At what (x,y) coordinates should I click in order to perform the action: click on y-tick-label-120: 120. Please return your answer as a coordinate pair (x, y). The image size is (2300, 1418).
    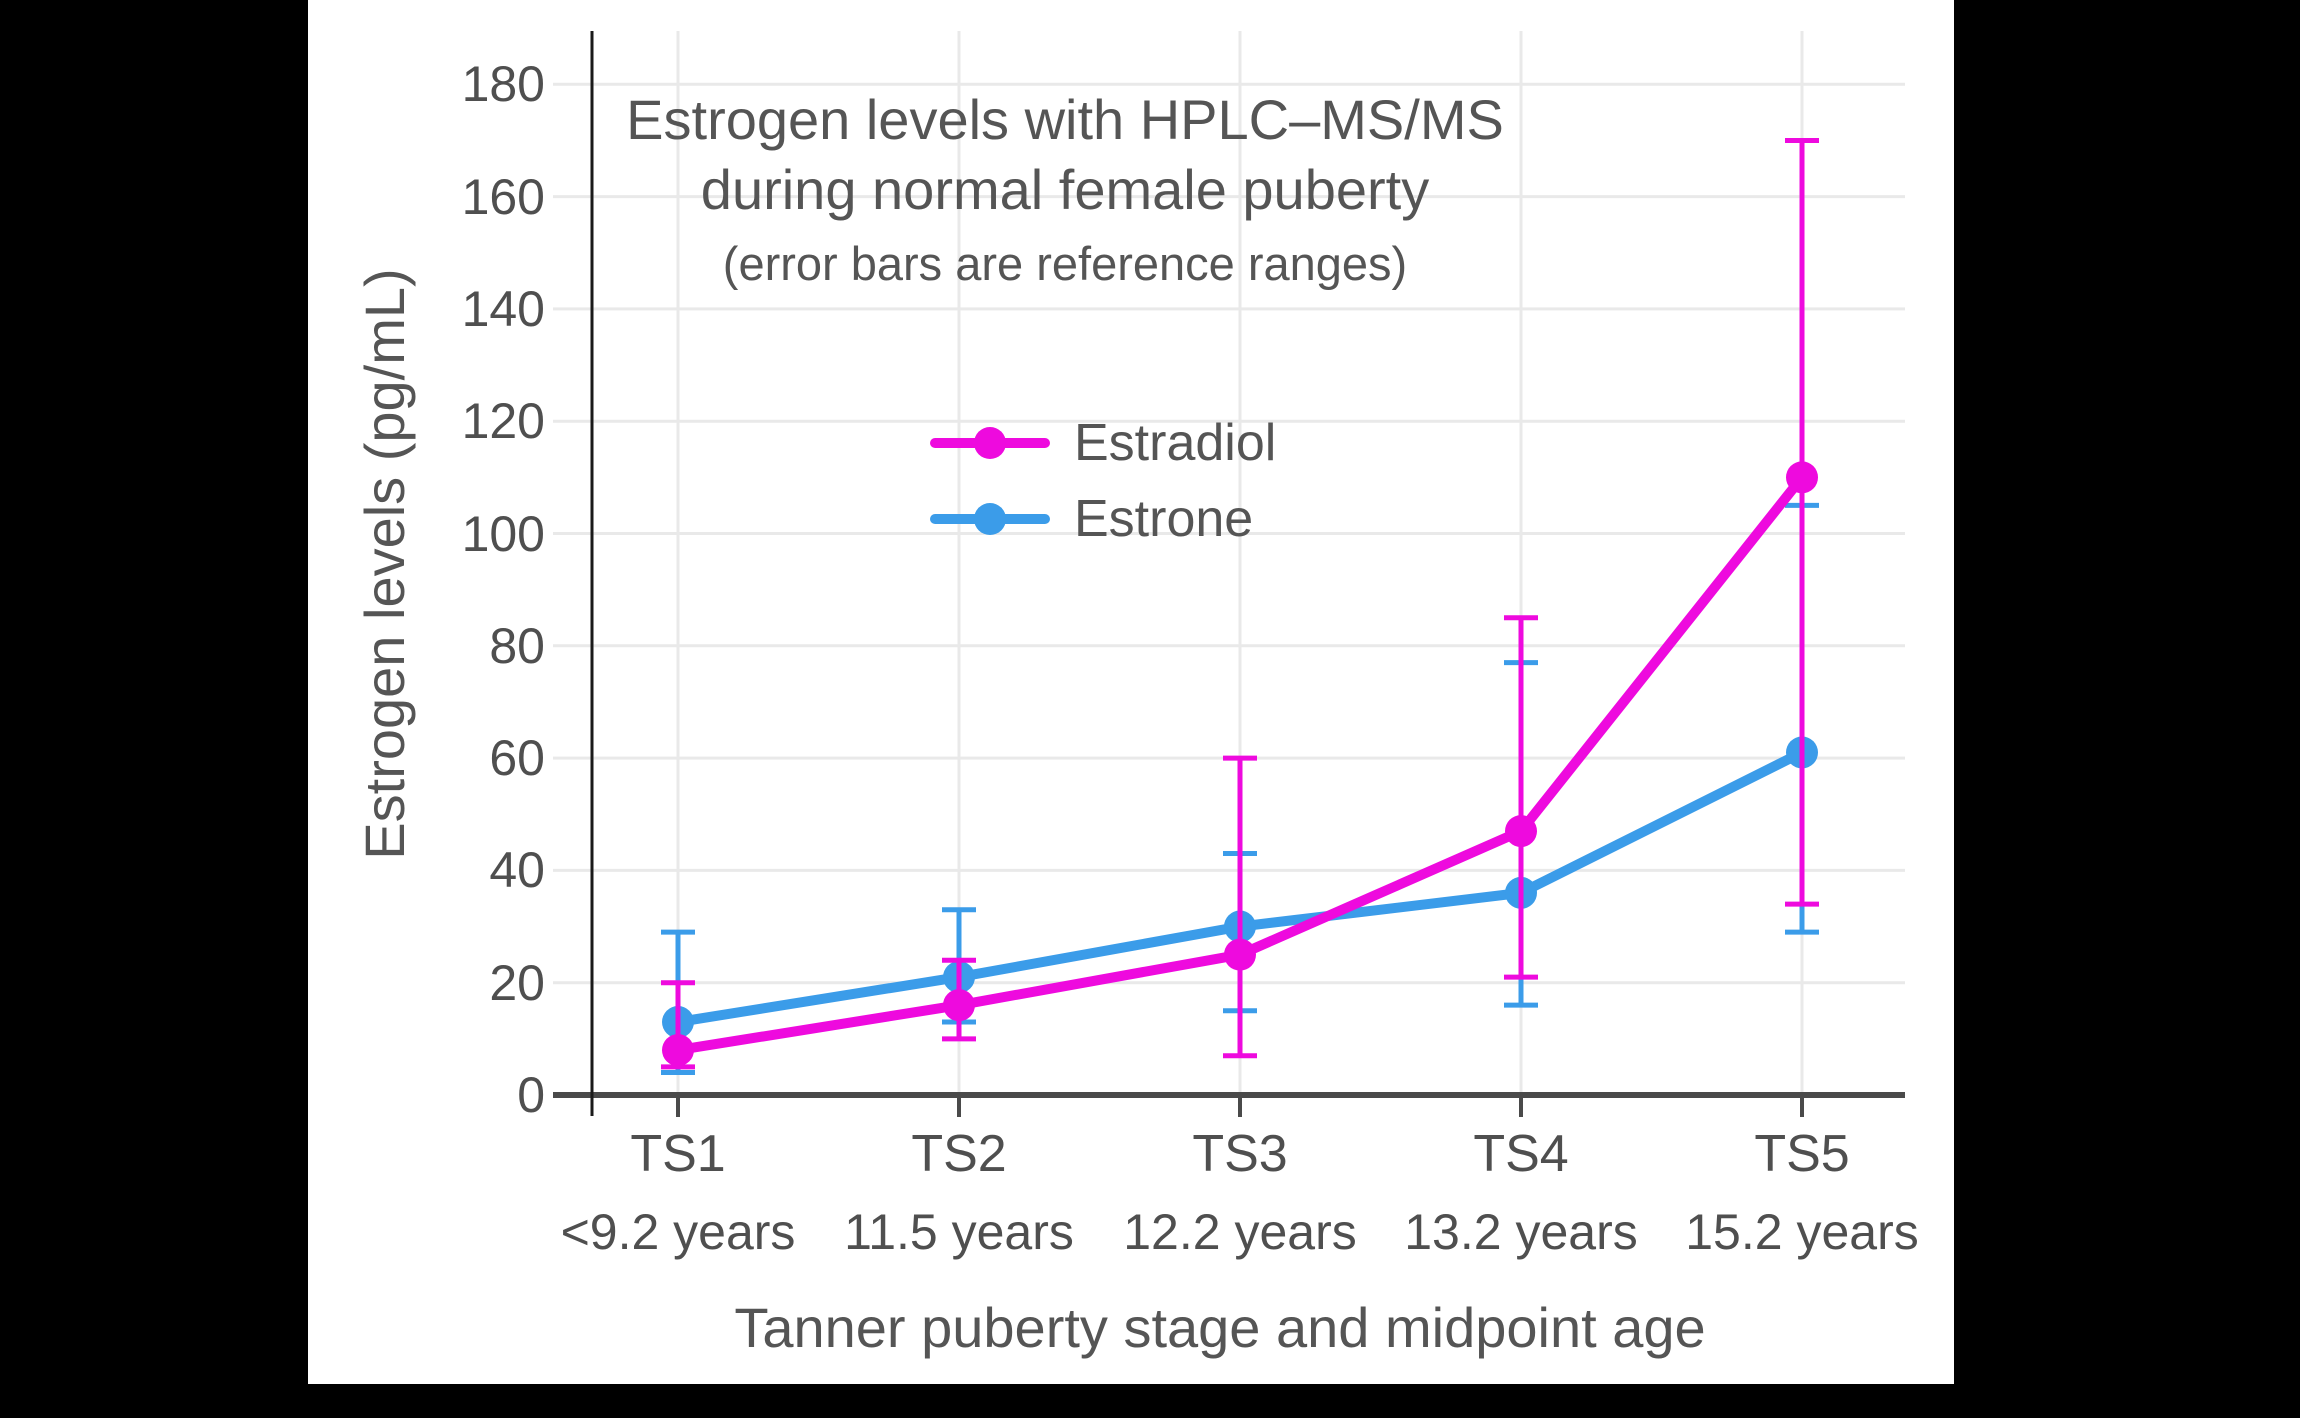
    Looking at the image, I should click on (503, 421).